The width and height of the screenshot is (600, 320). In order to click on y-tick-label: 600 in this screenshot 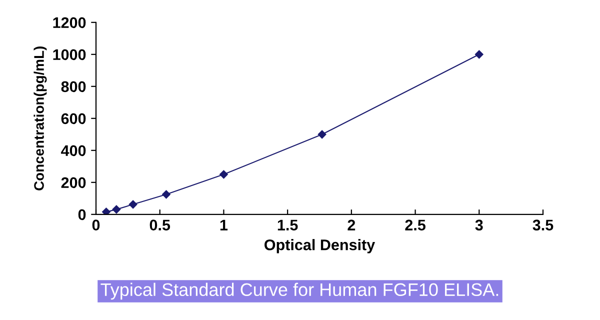, I will do `click(73, 118)`.